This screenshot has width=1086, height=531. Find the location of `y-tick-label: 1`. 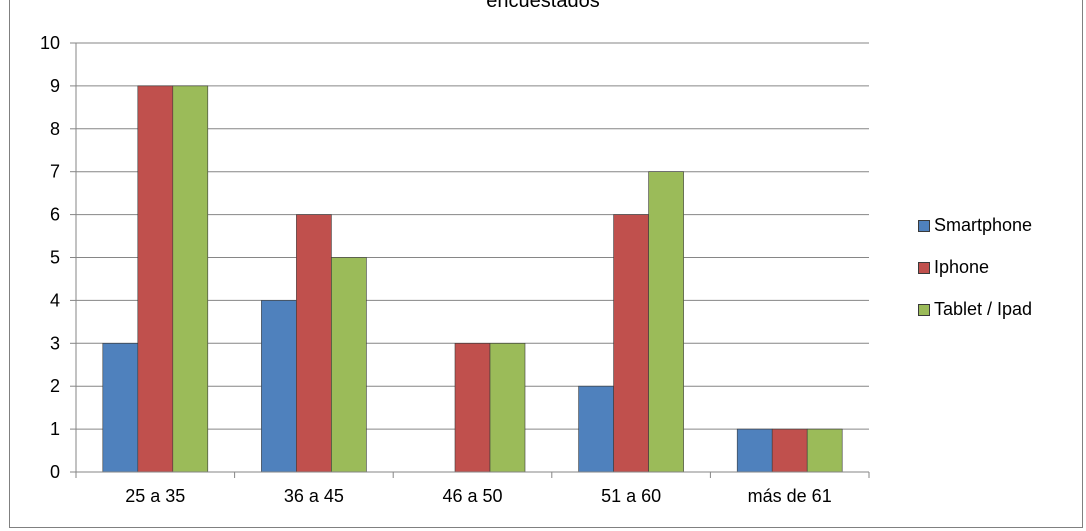

y-tick-label: 1 is located at coordinates (55, 429).